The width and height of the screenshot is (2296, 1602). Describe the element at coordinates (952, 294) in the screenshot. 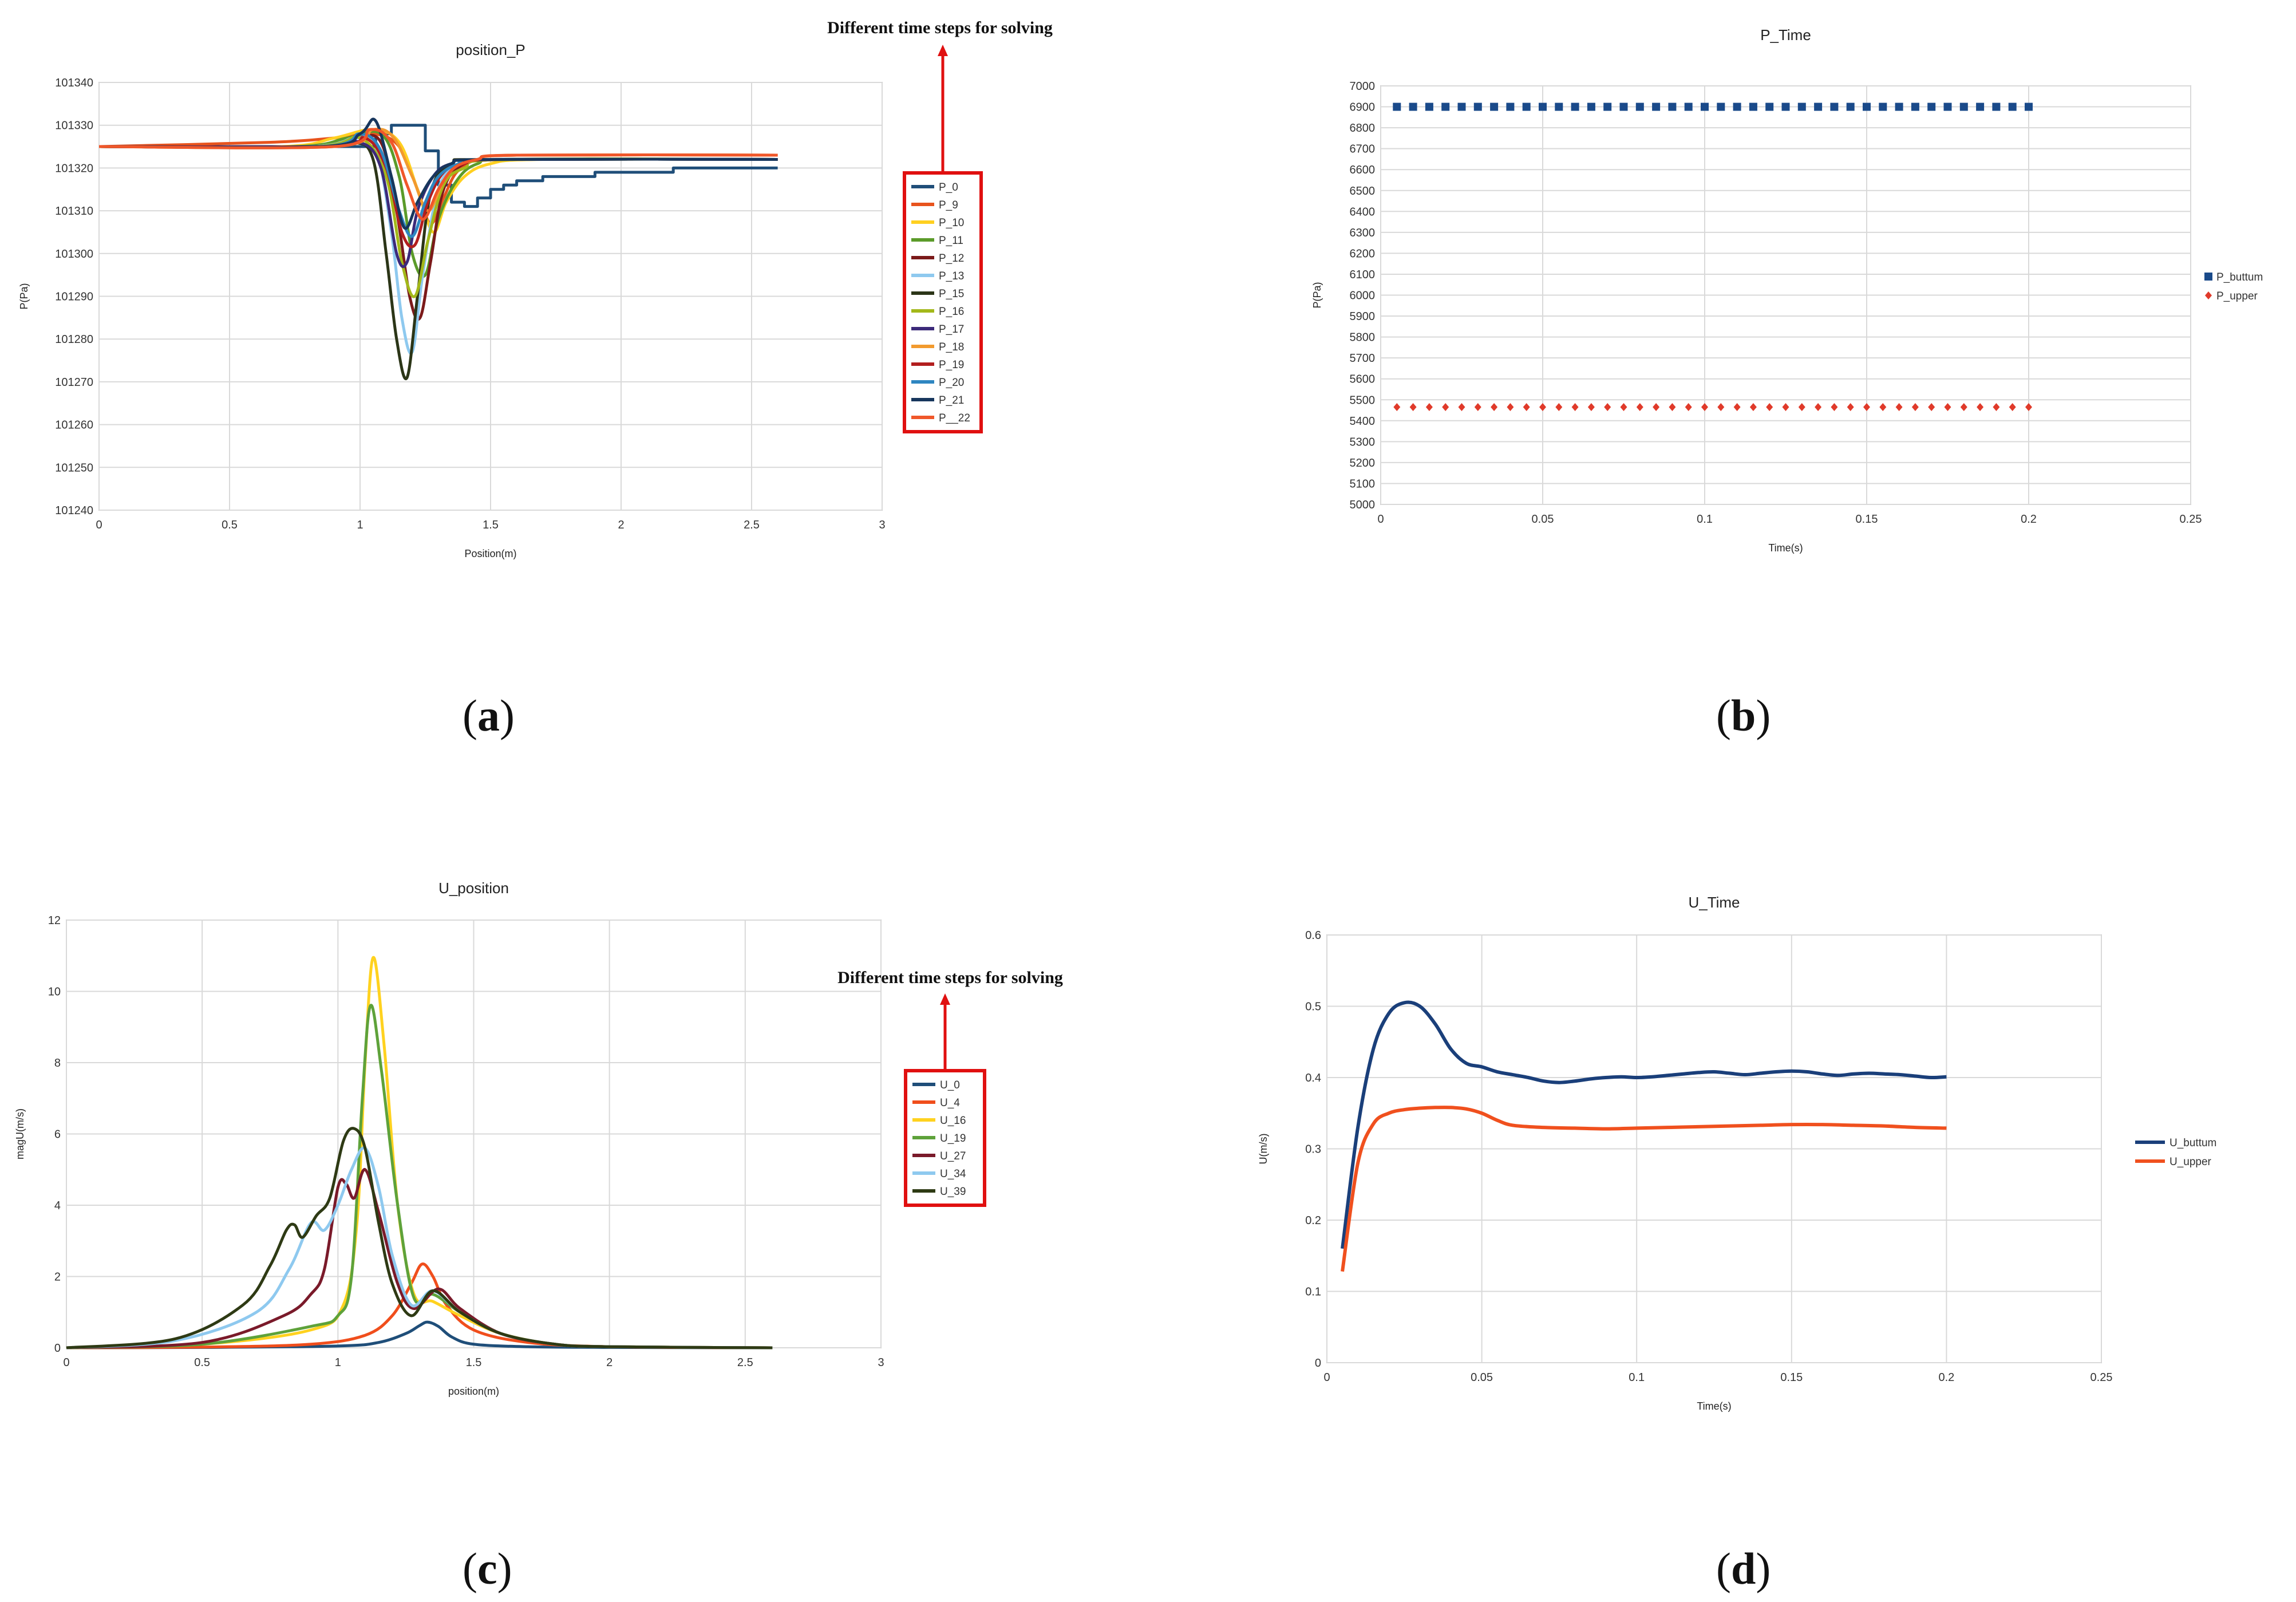

I see `legend-label: P_15` at that location.